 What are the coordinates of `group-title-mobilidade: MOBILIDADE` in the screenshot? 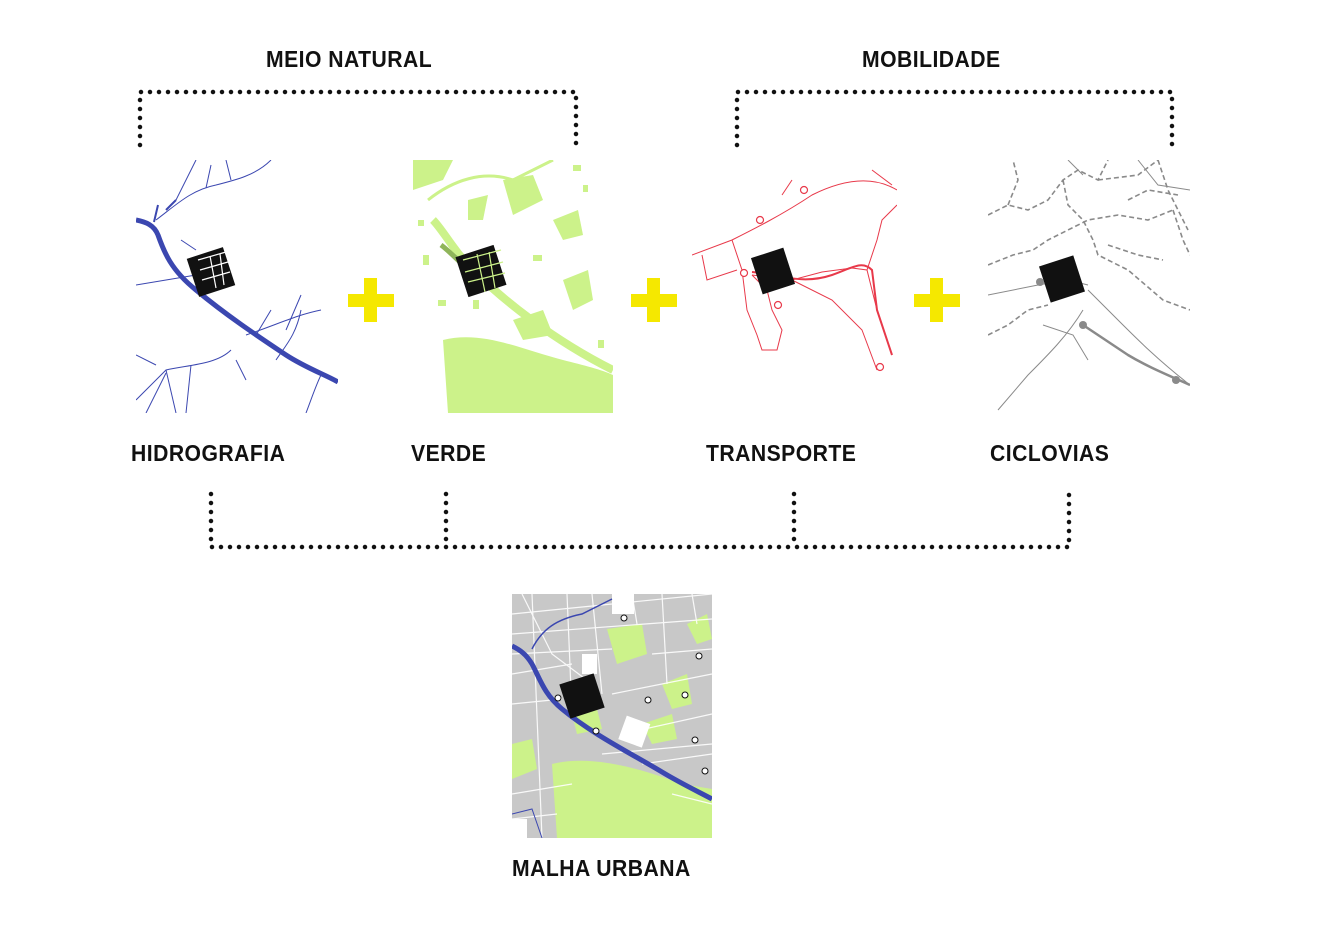 It's located at (931, 59).